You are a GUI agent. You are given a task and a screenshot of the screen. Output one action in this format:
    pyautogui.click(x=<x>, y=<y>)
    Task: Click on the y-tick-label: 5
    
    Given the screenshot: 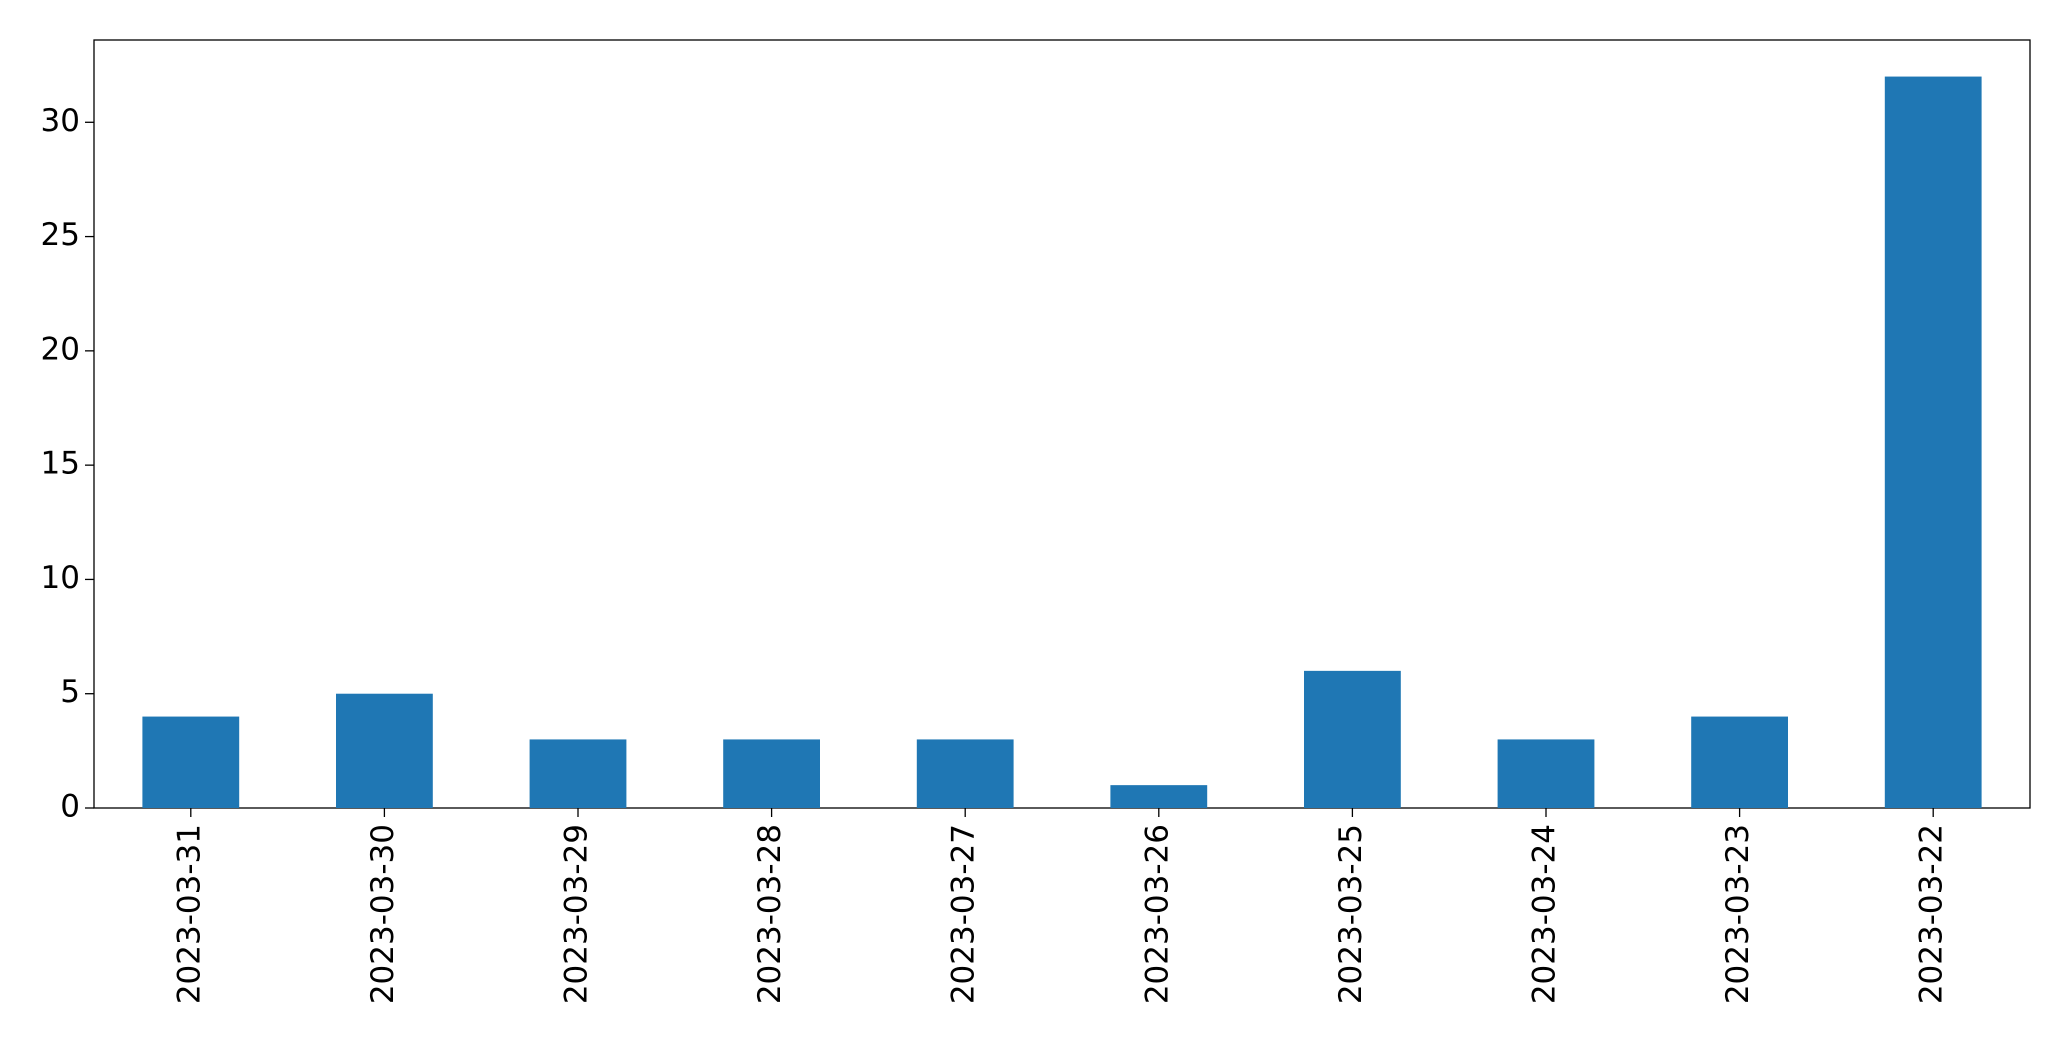 What is the action you would take?
    pyautogui.click(x=70, y=692)
    